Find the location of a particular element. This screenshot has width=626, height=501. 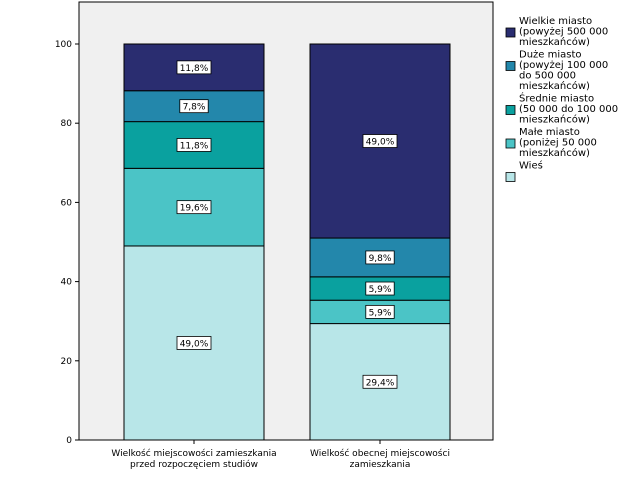

y-tick-label: 20 is located at coordinates (67, 362).